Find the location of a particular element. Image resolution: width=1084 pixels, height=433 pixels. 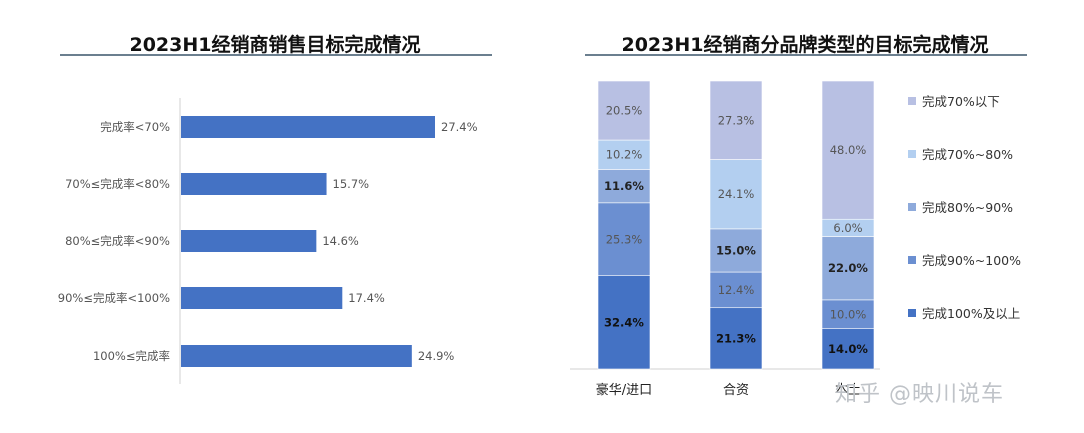

right-segment-label-1-5: 20.5% is located at coordinates (624, 111).